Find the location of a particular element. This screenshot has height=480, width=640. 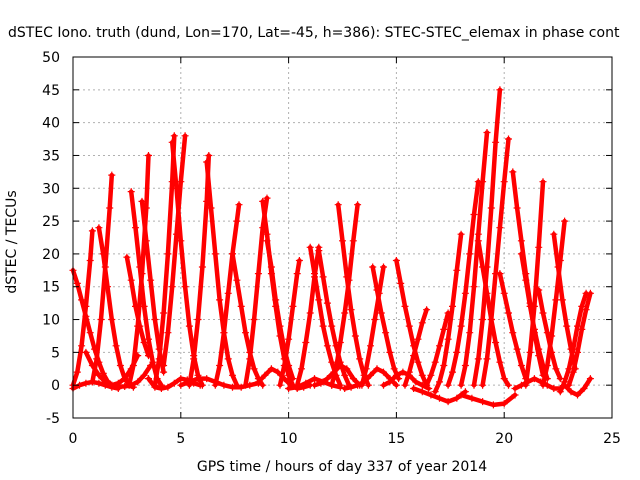

y-tick-label: 0 is located at coordinates (55, 386).